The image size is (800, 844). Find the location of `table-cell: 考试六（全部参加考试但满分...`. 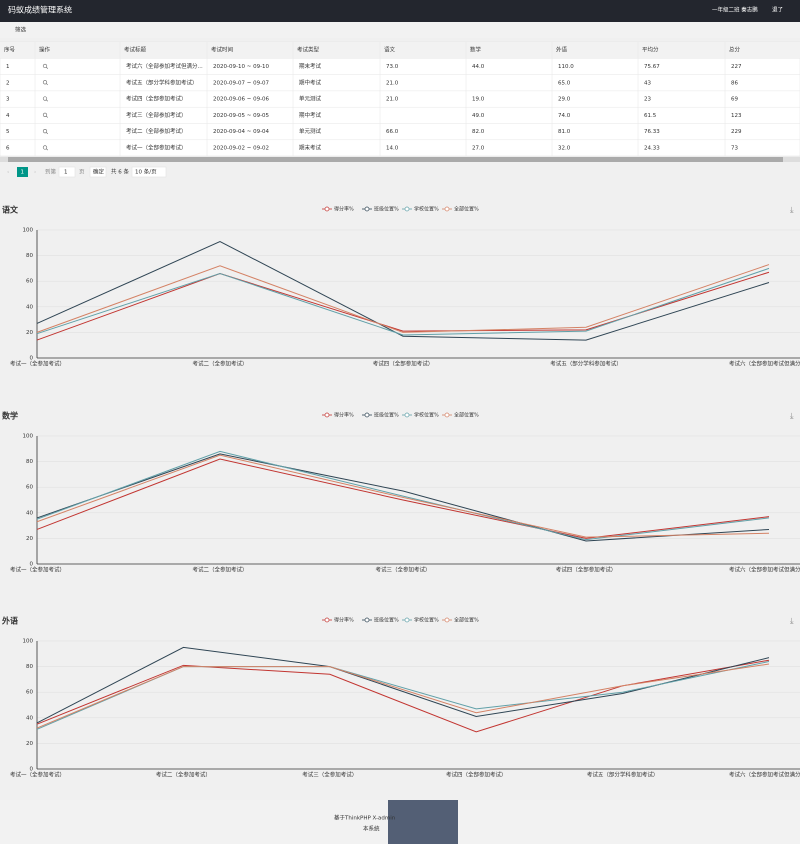

table-cell: 考试六（全部参加考试但满分... is located at coordinates (164, 66).